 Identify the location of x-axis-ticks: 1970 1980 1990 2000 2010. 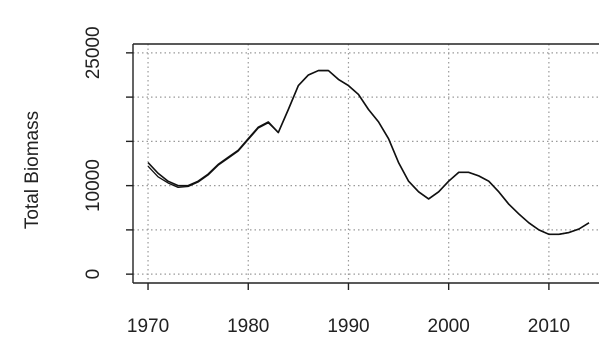
(348, 310).